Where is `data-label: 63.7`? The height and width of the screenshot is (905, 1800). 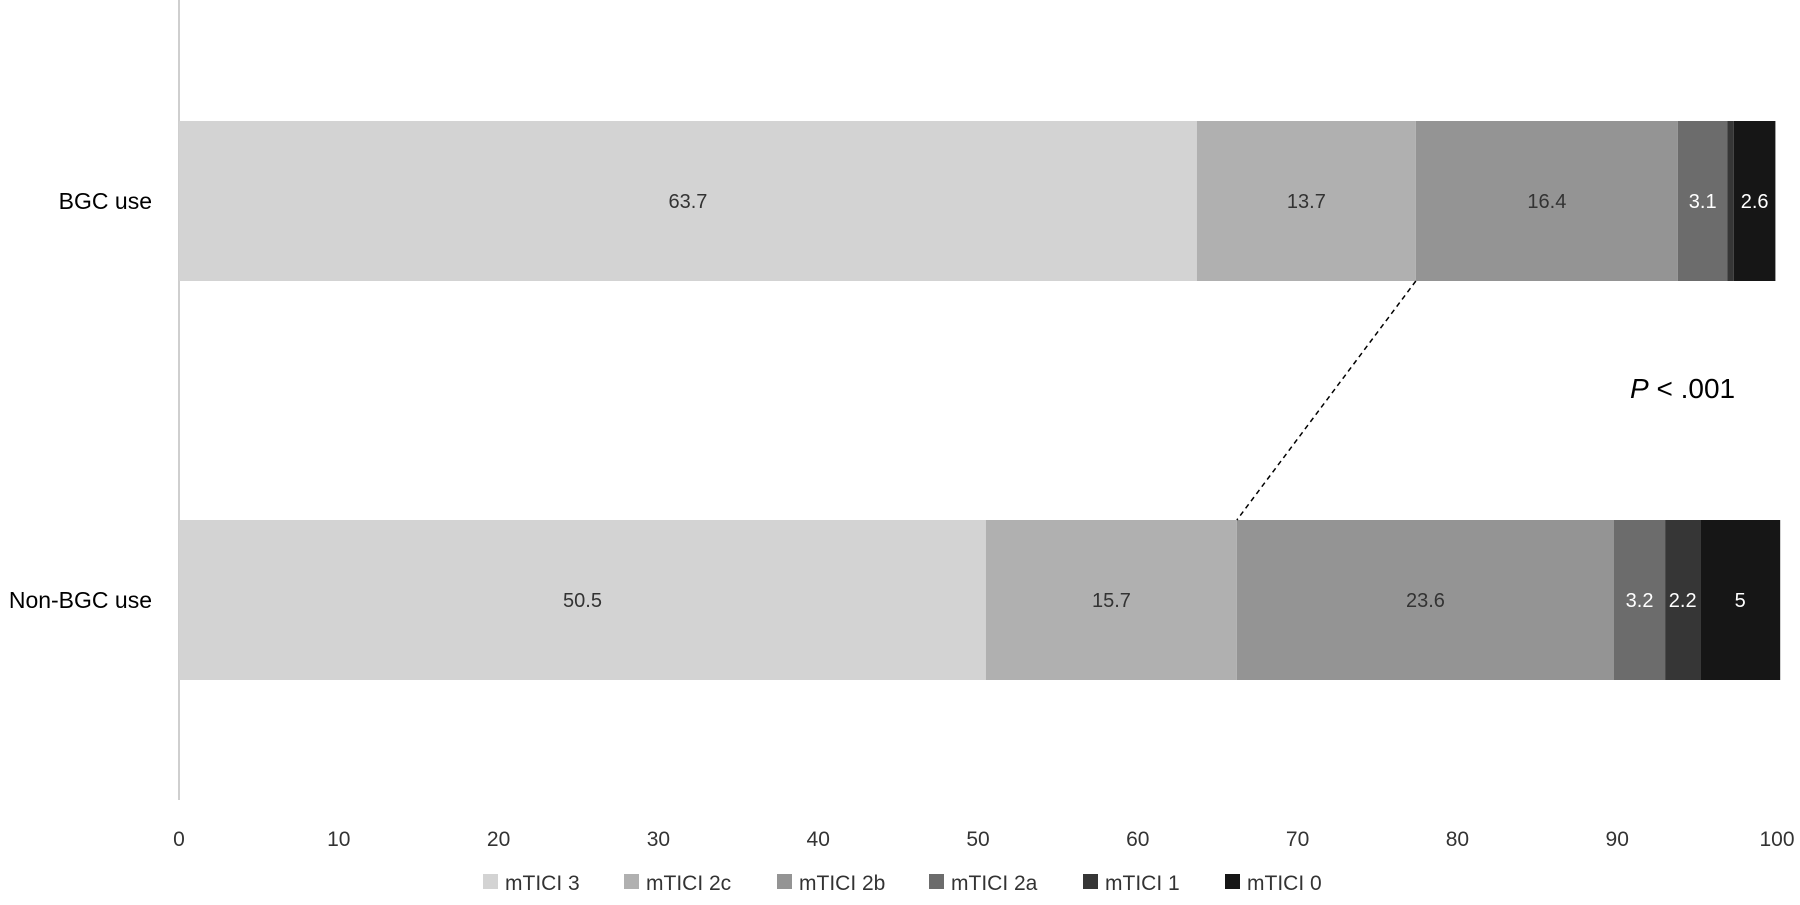
data-label: 63.7 is located at coordinates (687, 202).